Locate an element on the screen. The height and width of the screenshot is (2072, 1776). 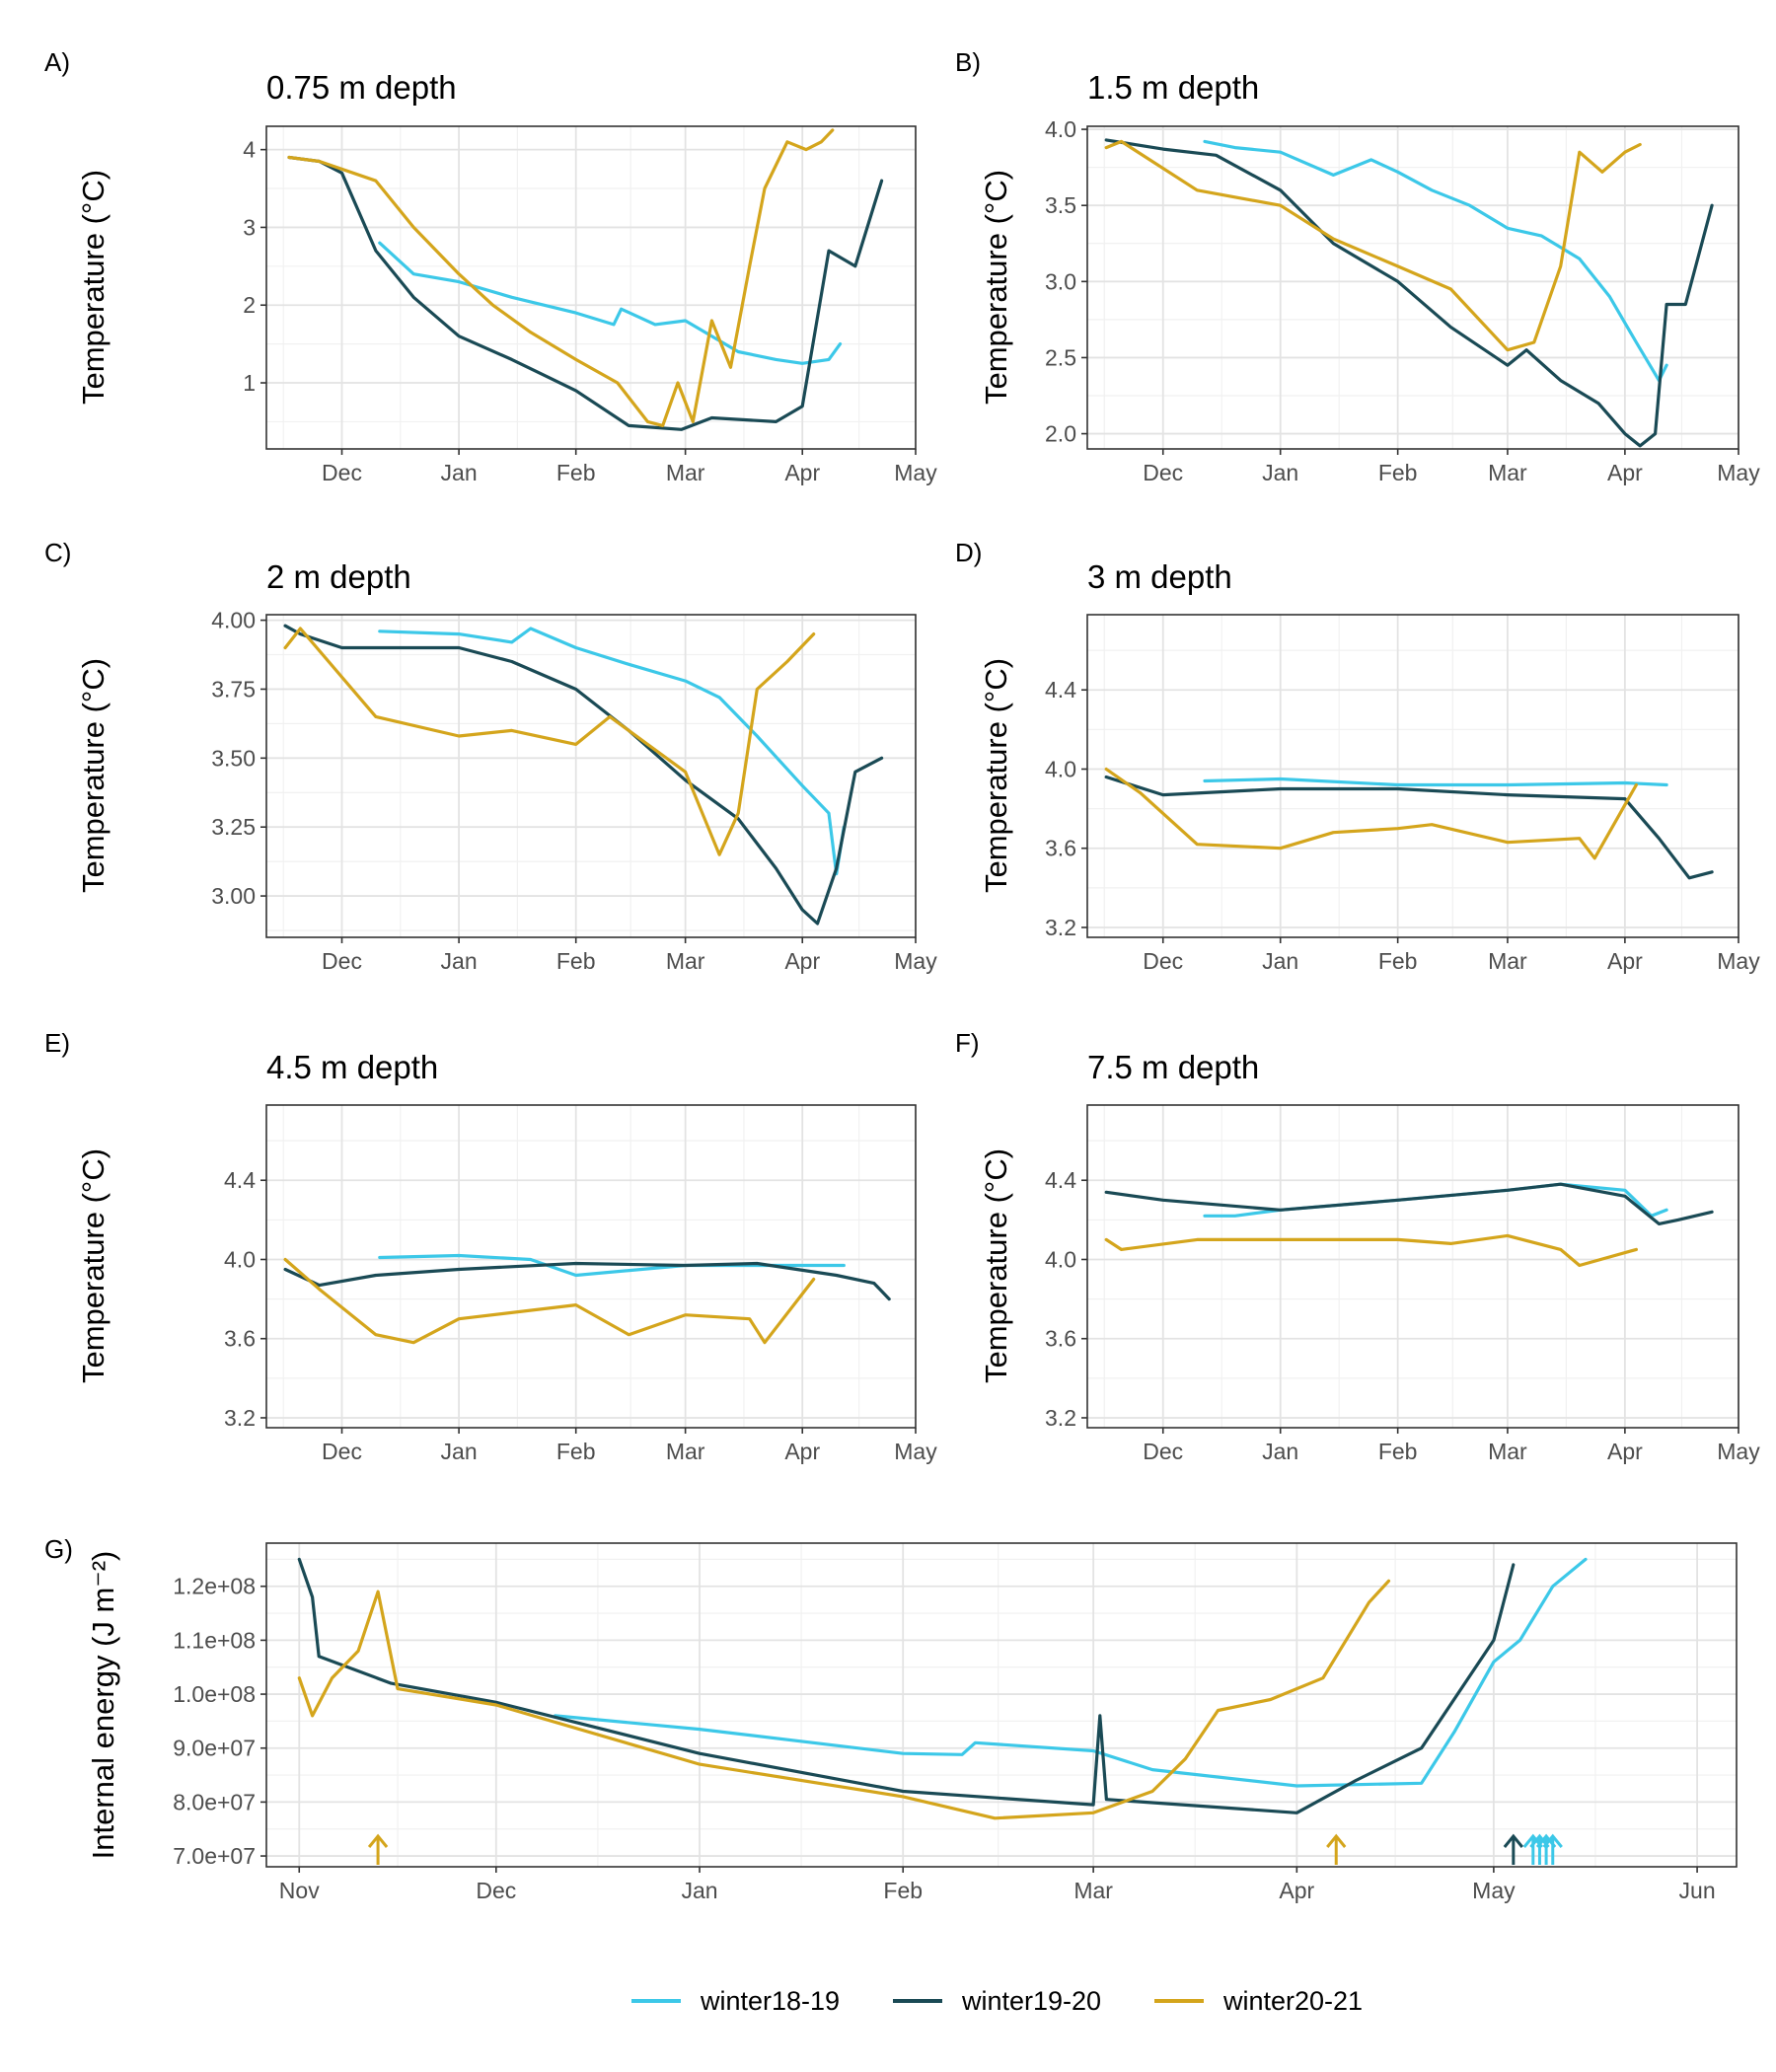
panel-label: D) is located at coordinates (969, 552).